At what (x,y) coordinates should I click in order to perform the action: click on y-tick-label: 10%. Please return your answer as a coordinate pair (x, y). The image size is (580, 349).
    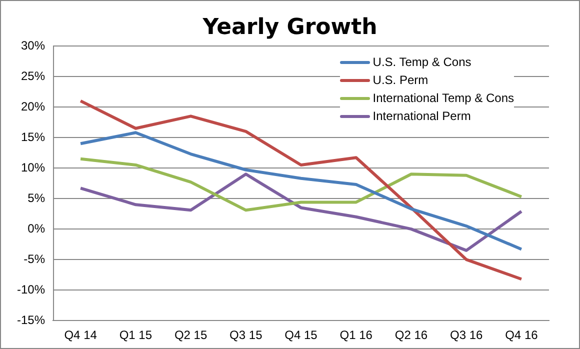
    Looking at the image, I should click on (33, 167).